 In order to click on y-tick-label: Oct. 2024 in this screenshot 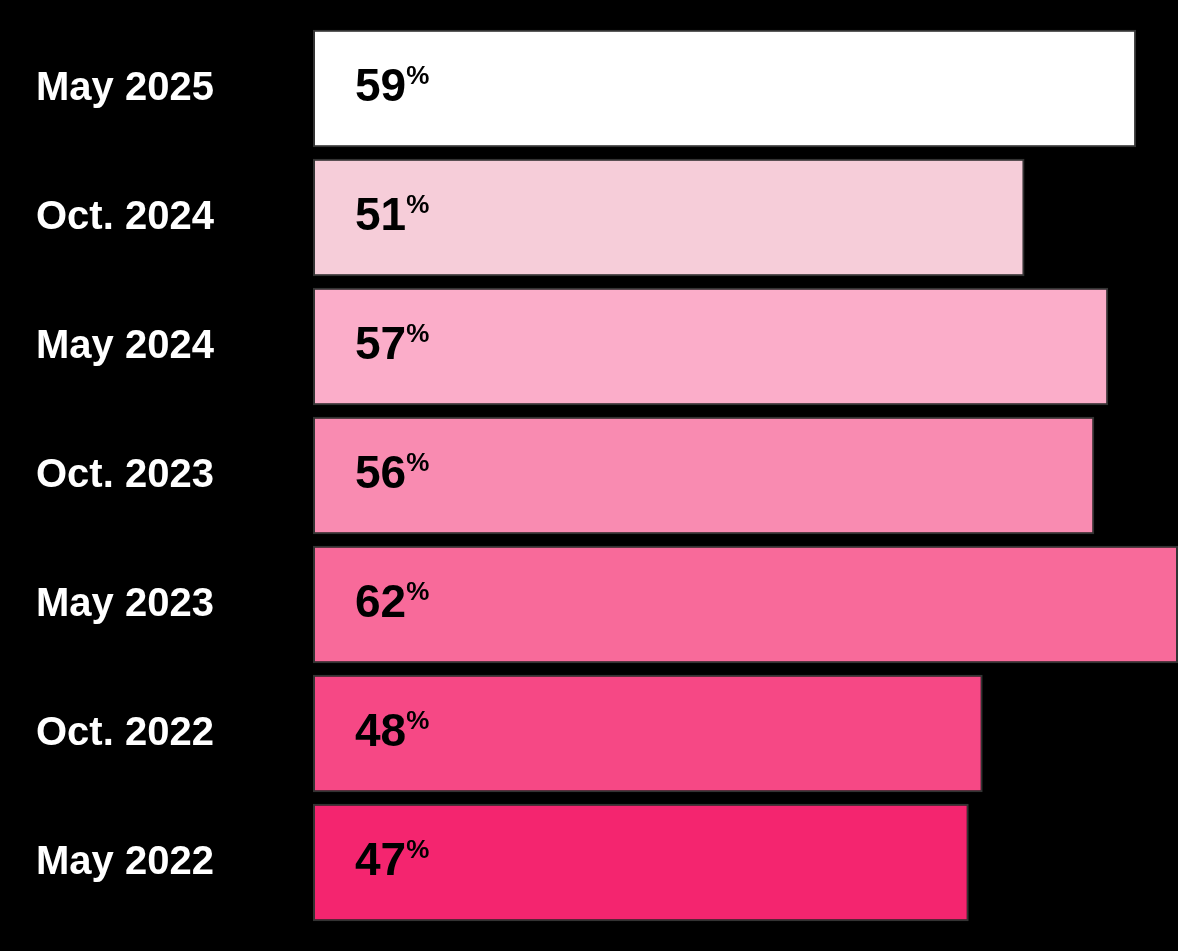, I will do `click(125, 214)`.